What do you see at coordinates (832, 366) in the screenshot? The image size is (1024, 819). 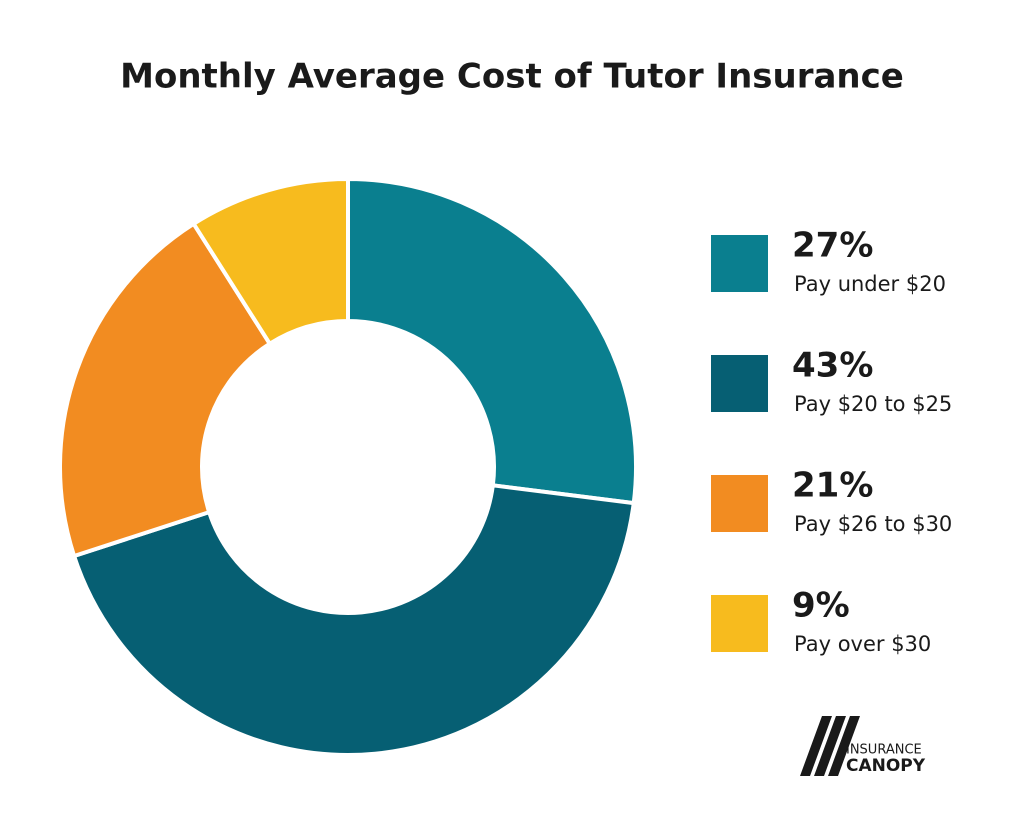 I see `value-label: 43%` at bounding box center [832, 366].